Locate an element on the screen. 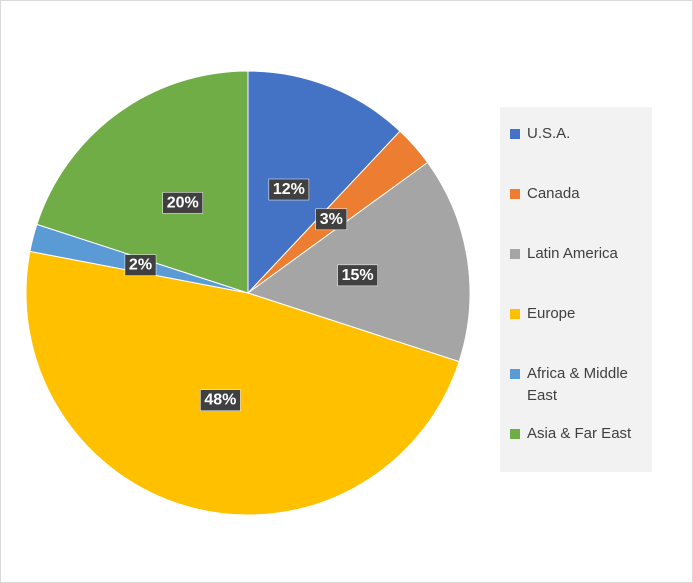 The width and height of the screenshot is (693, 583). data-label: 2% is located at coordinates (140, 265).